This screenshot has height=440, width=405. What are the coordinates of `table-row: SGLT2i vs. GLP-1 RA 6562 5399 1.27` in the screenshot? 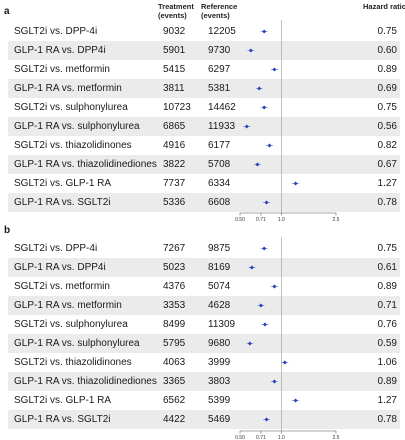 It's located at (204, 400).